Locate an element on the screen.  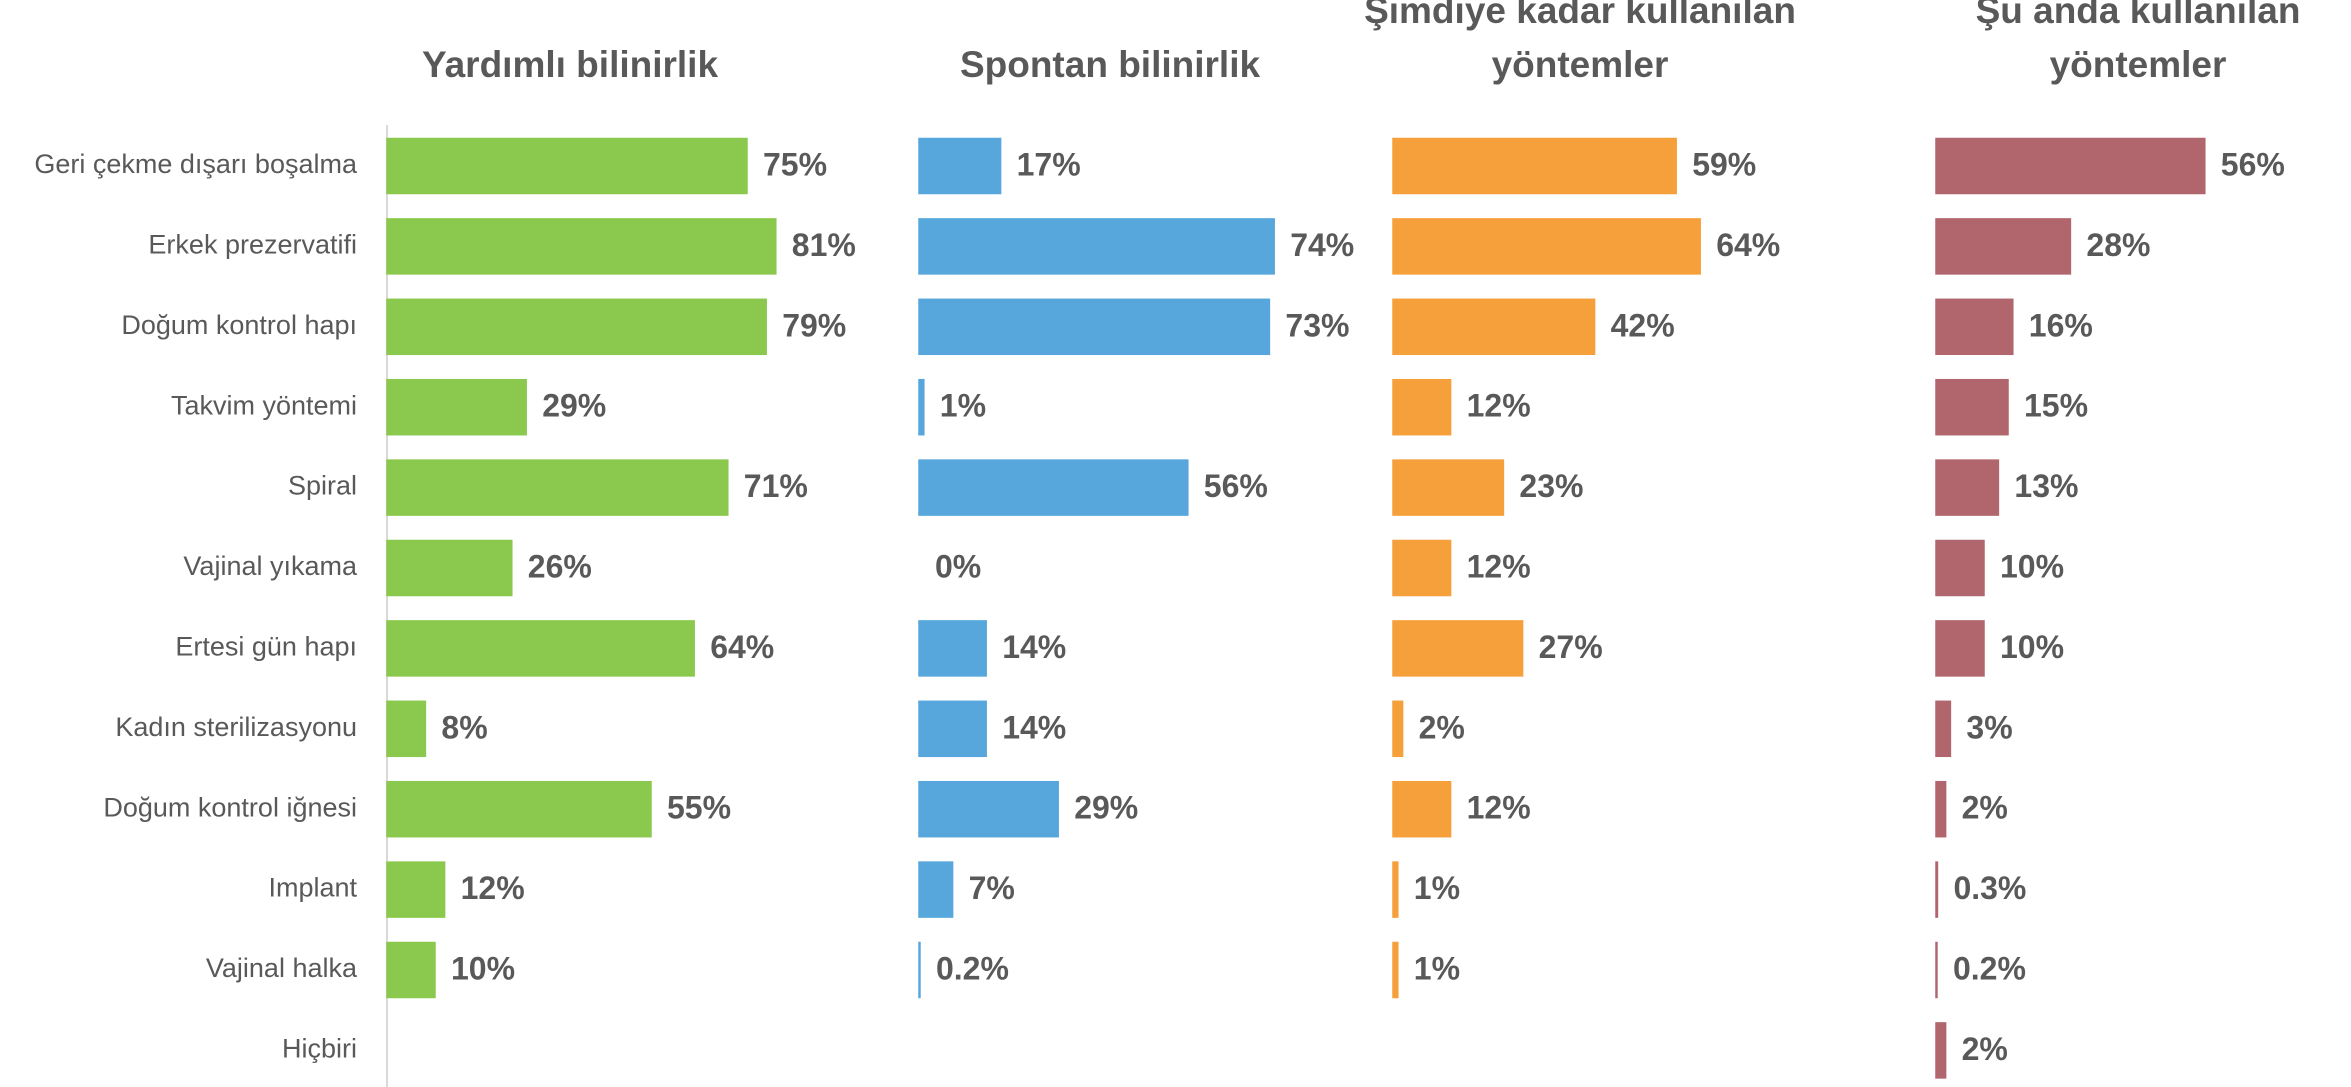
value-label: 23% is located at coordinates (1551, 486).